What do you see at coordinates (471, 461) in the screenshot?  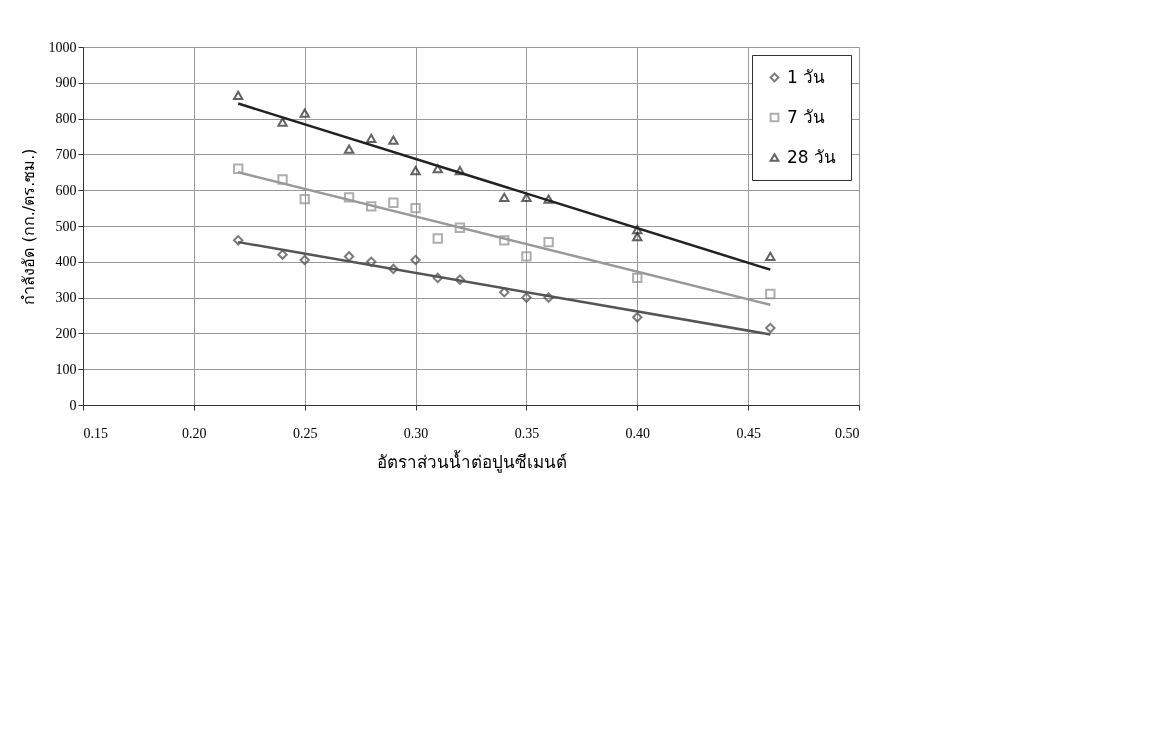 I see `x-axis-title: อัตราส่วนน้ำต่อปูนซีเมนต์` at bounding box center [471, 461].